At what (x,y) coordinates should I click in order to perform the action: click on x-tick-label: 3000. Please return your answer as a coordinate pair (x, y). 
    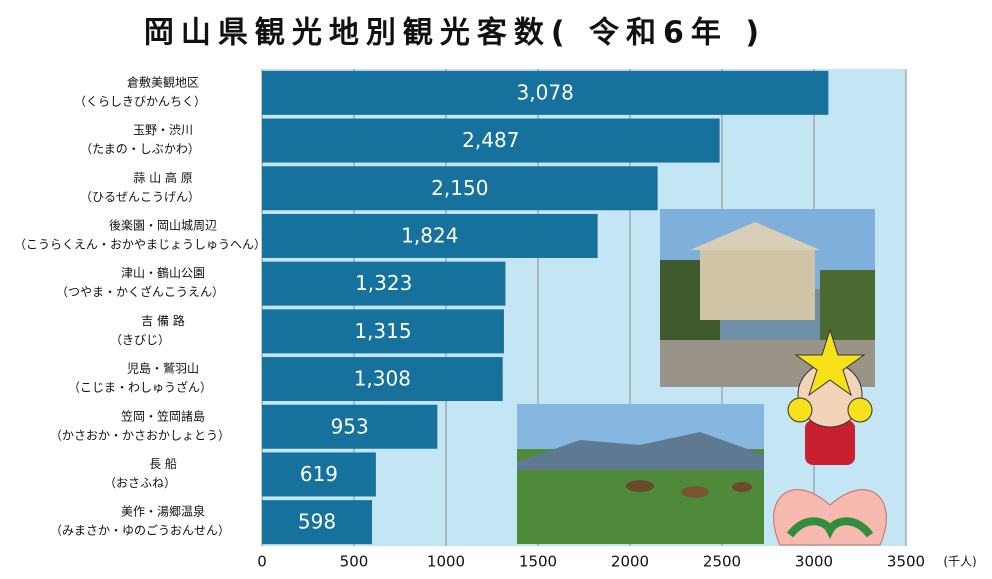
    Looking at the image, I should click on (814, 562).